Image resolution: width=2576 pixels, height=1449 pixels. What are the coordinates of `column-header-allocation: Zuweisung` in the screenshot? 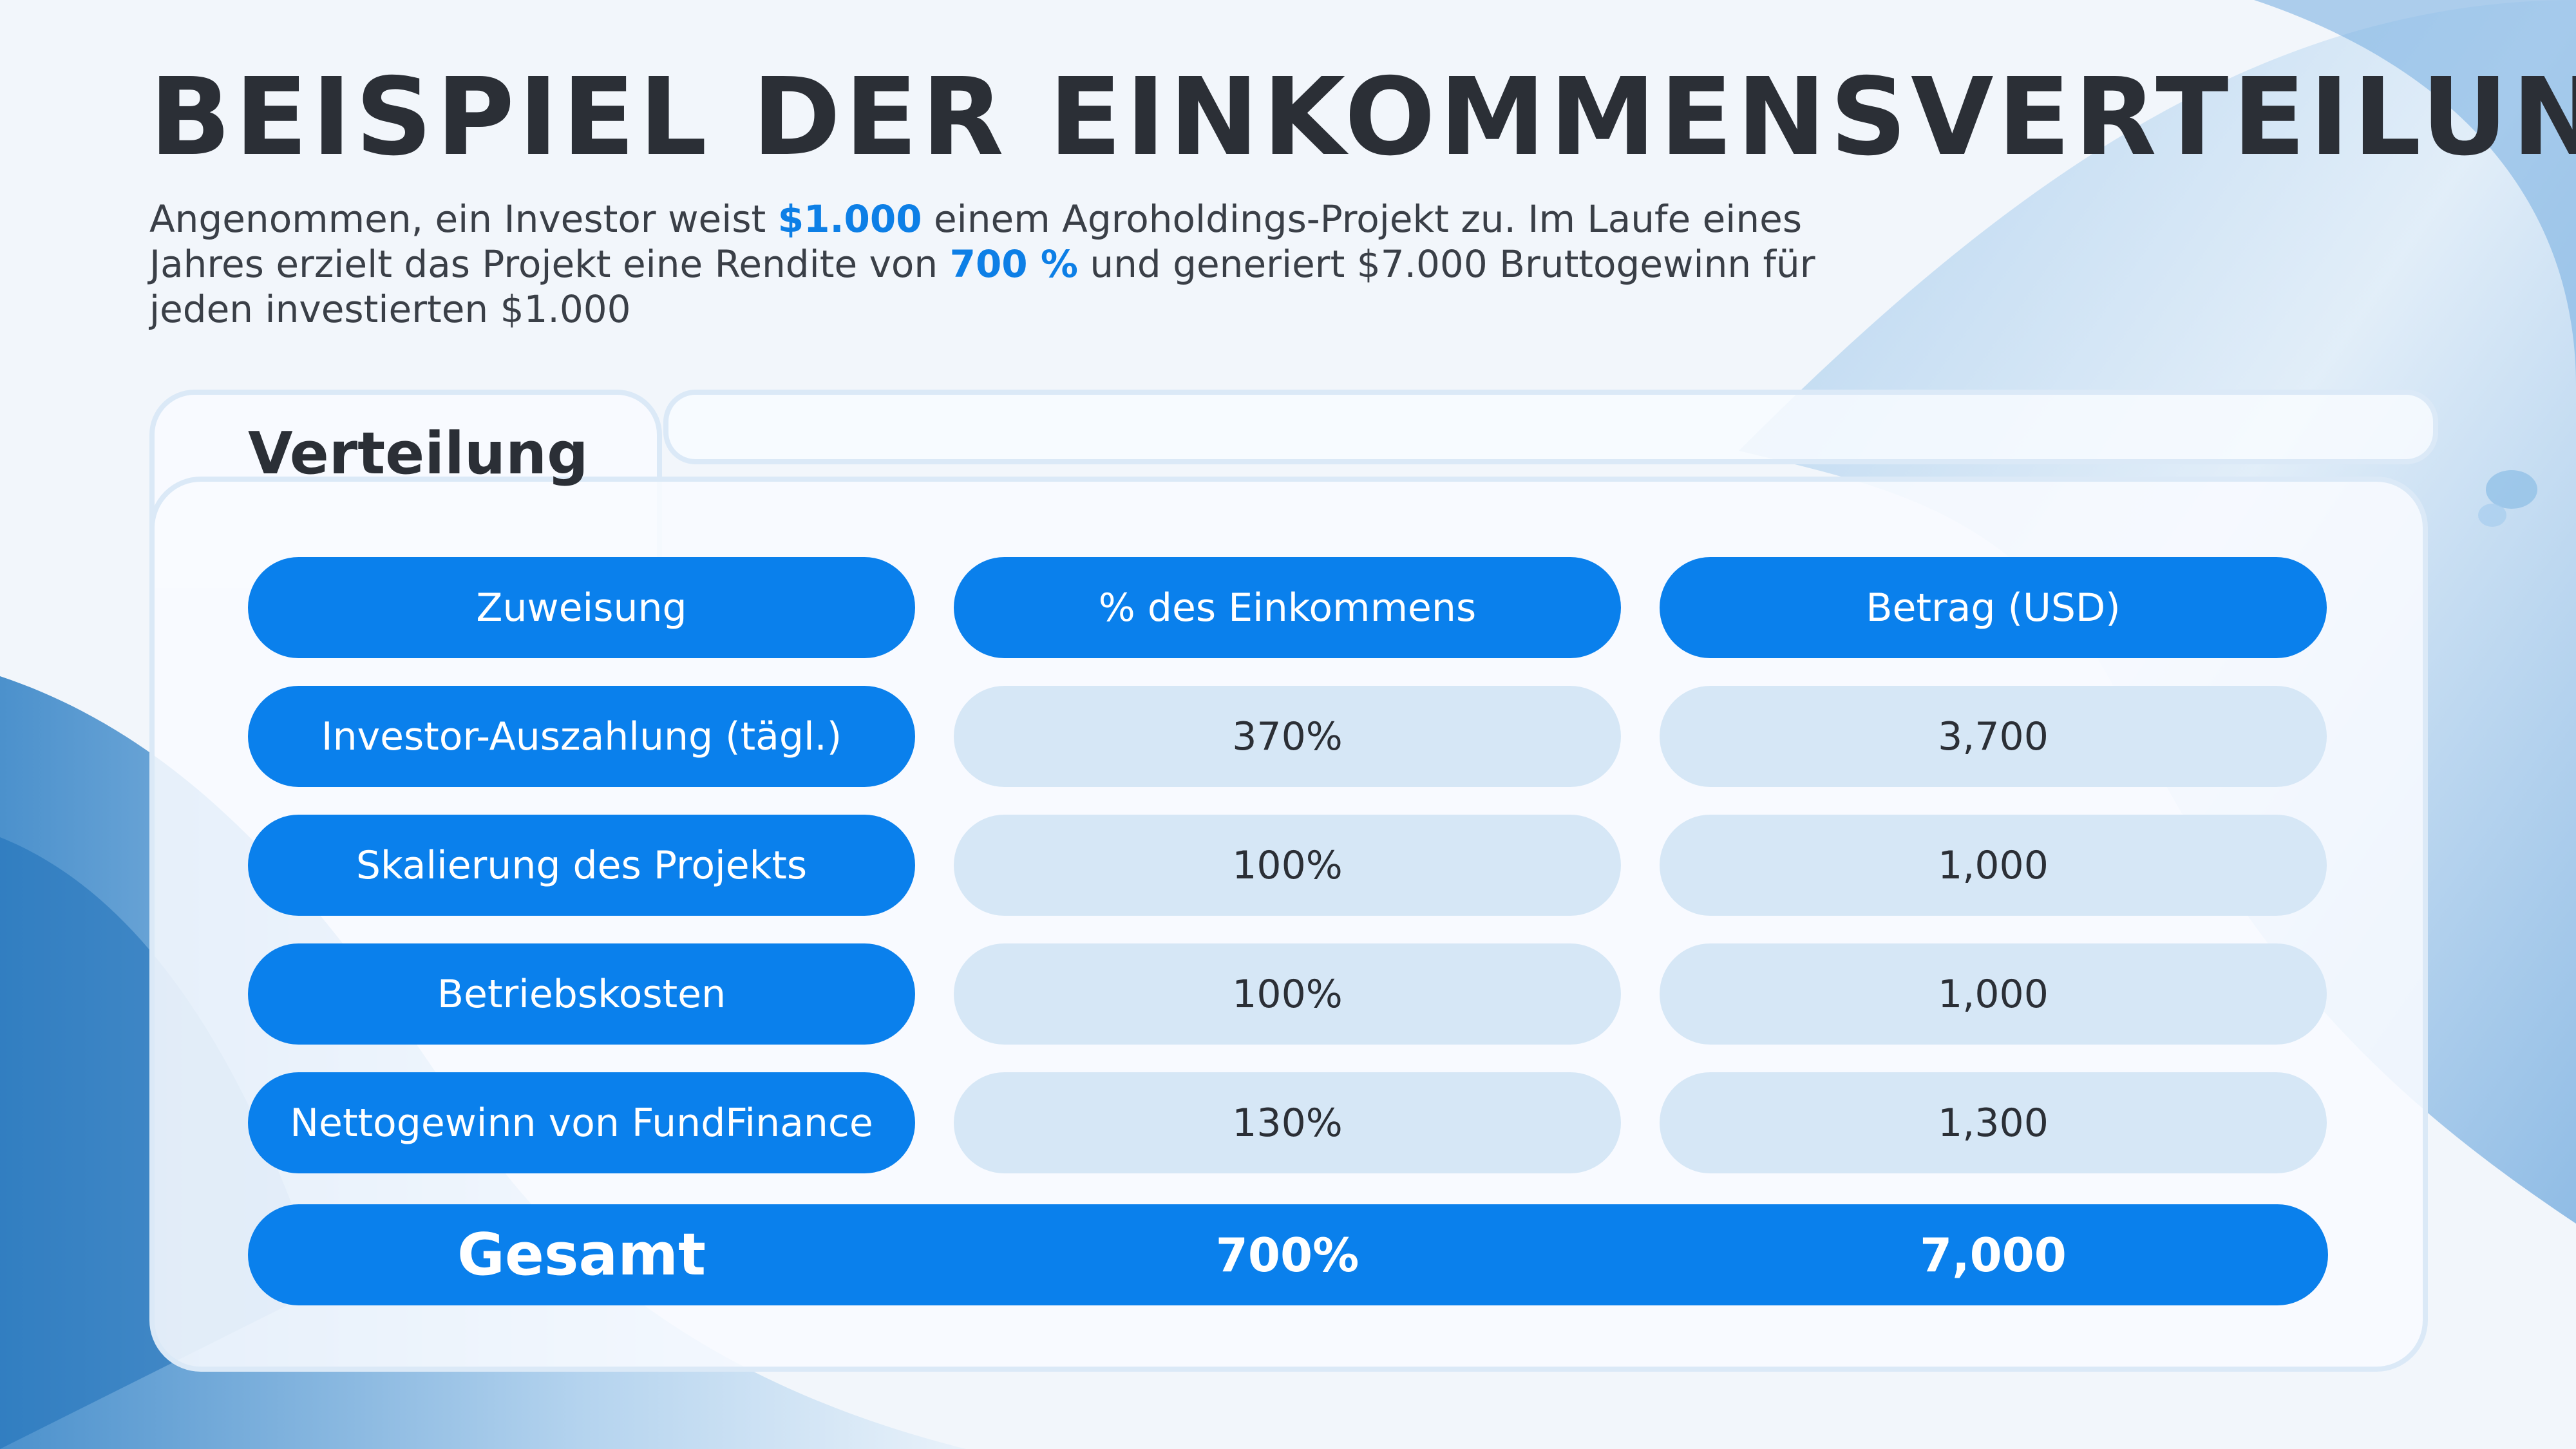 It's located at (581, 607).